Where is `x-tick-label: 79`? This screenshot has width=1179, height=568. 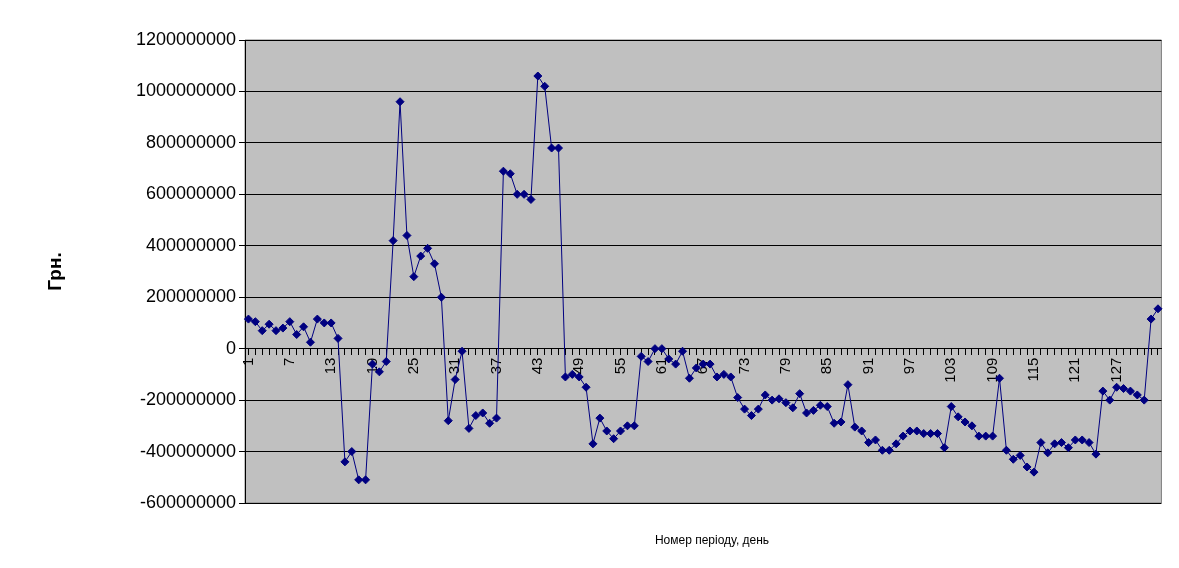
x-tick-label: 79 is located at coordinates (785, 366).